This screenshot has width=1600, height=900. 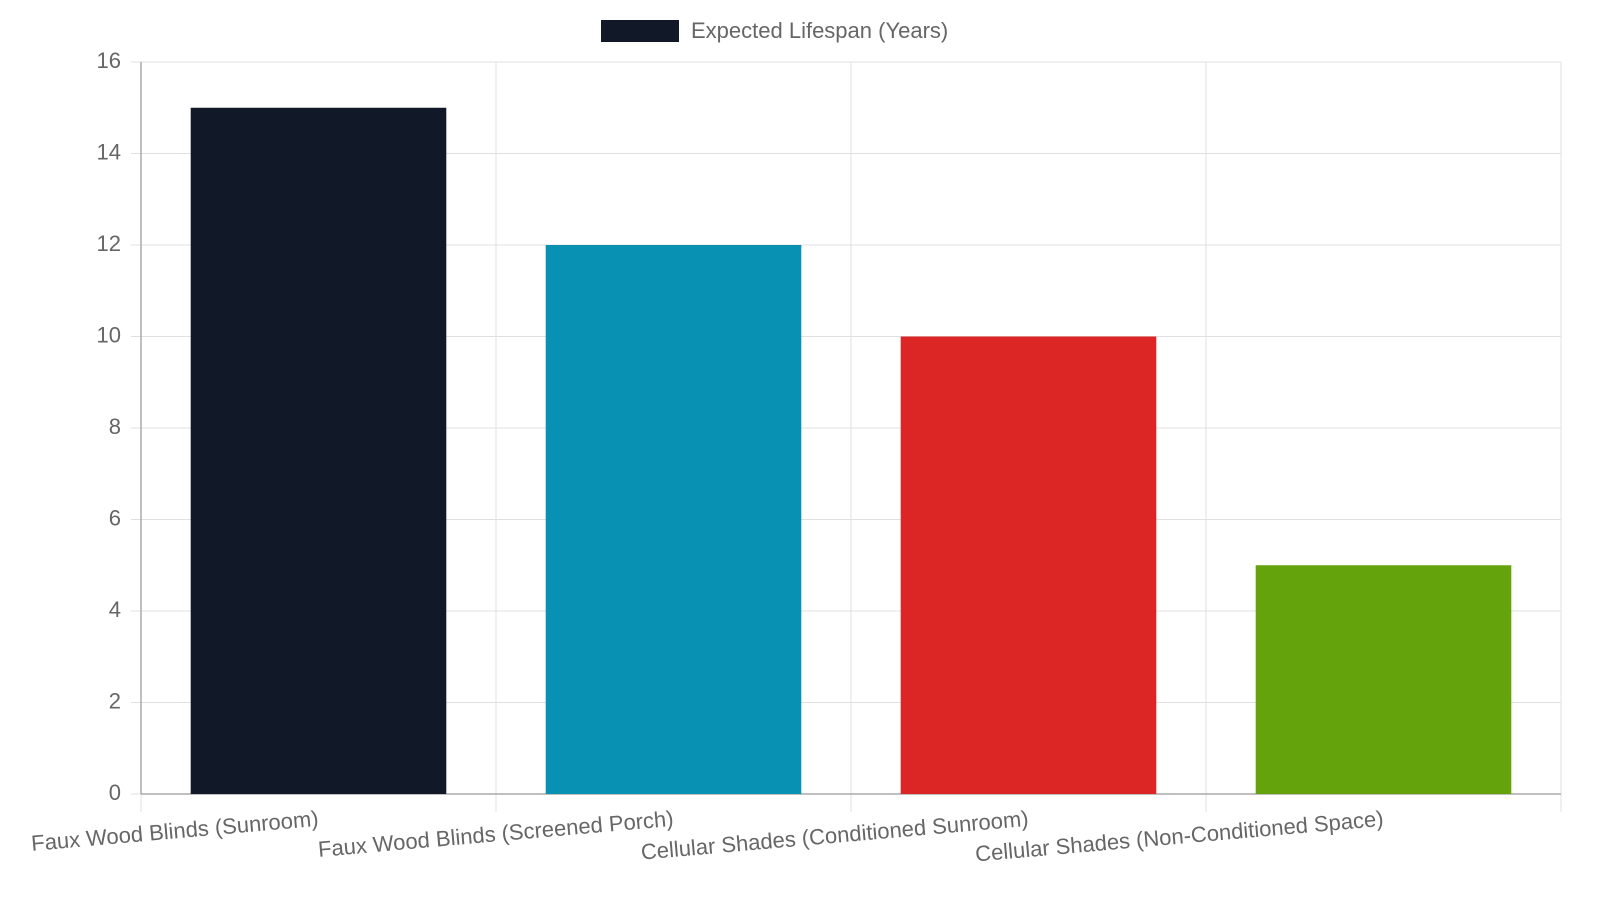 I want to click on y-tick-label: 14, so click(x=109, y=151).